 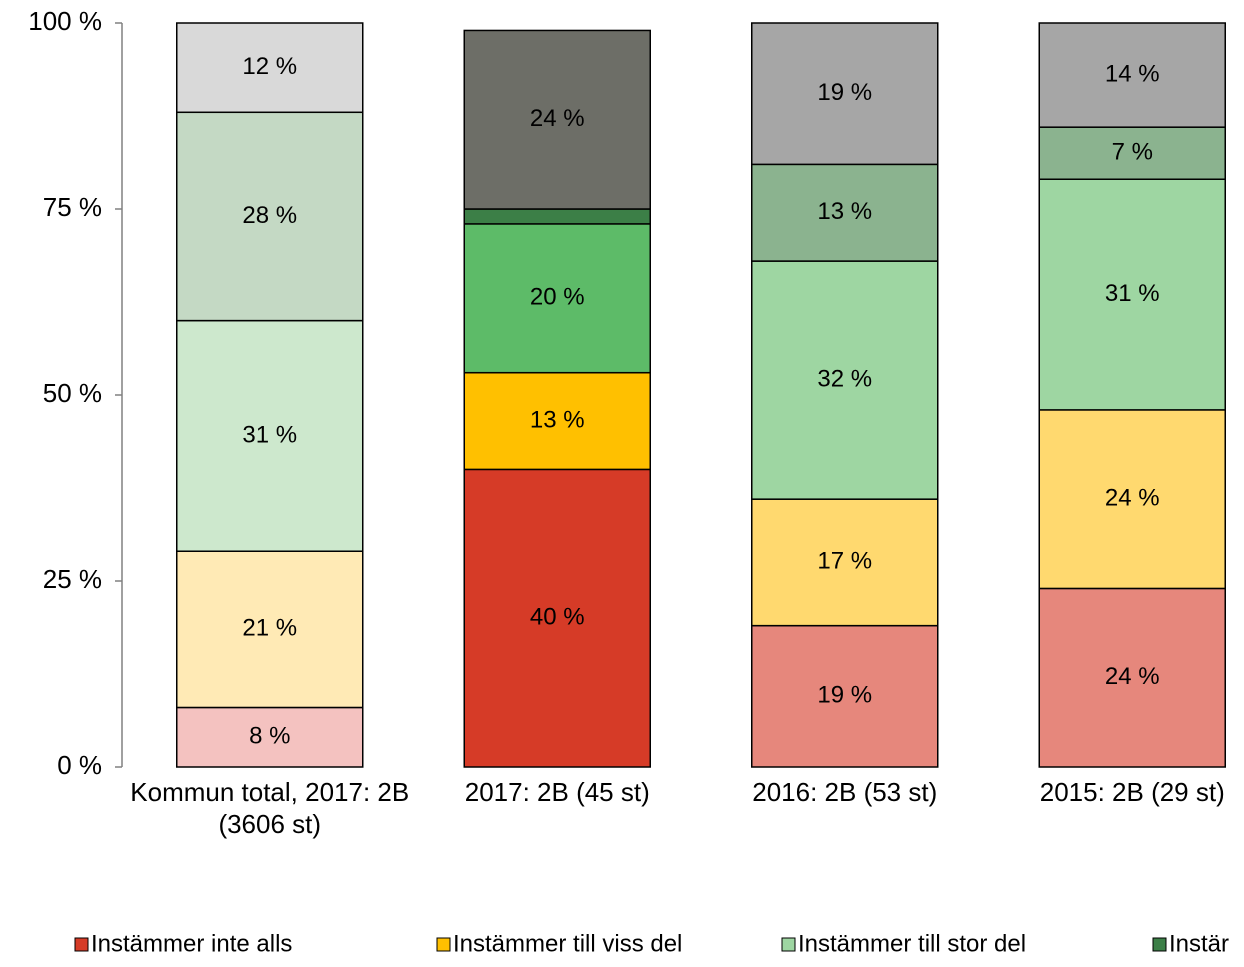 What do you see at coordinates (72, 207) in the screenshot?
I see `y-tick-label: 75 %` at bounding box center [72, 207].